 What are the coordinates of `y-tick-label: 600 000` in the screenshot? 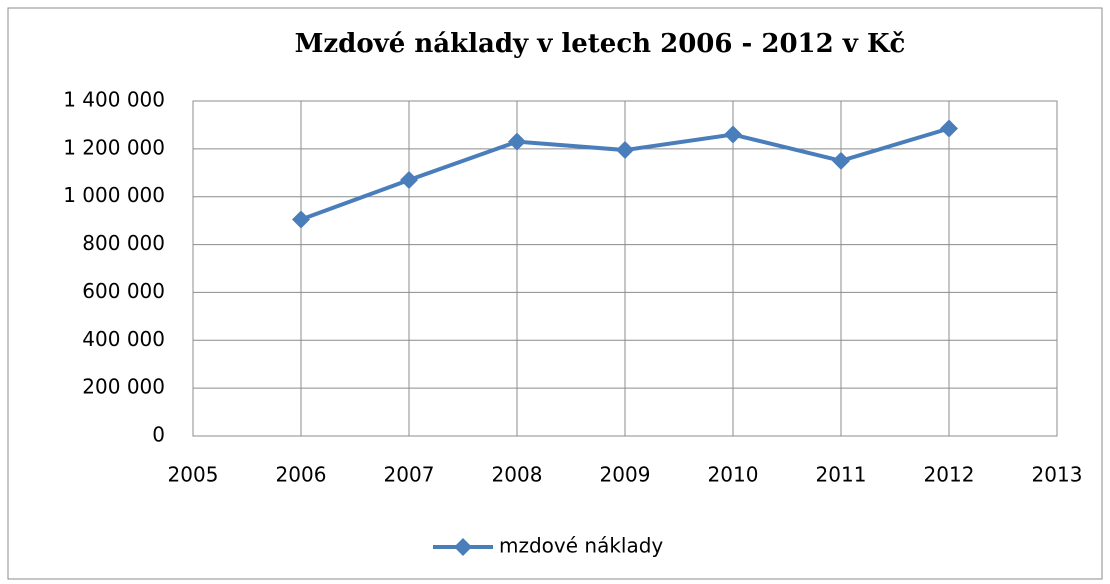 It's located at (123, 291).